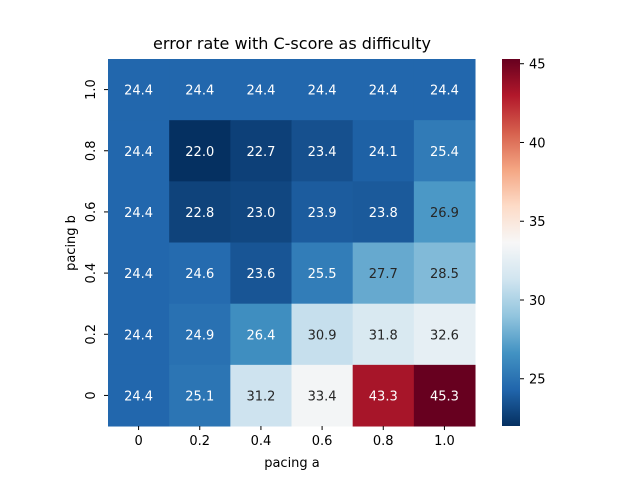  Describe the element at coordinates (537, 380) in the screenshot. I see `colorbar-tick-label: 25` at that location.